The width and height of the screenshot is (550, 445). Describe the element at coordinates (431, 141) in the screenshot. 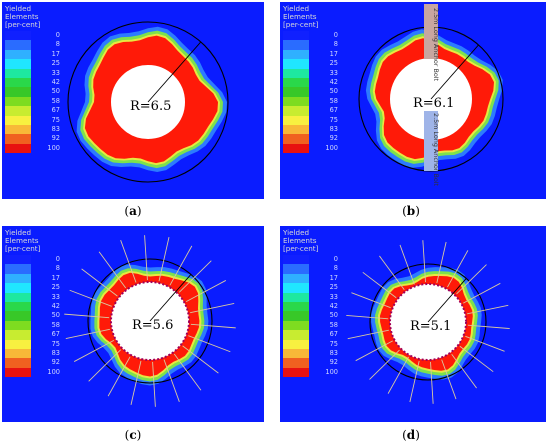

I see `anchor-bolt-bottom` at that location.